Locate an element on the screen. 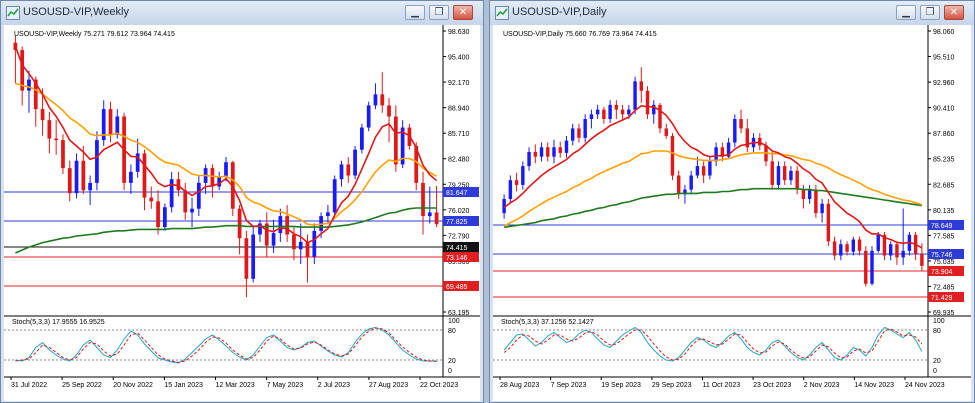  price-box-label: 73.146 is located at coordinates (457, 258).